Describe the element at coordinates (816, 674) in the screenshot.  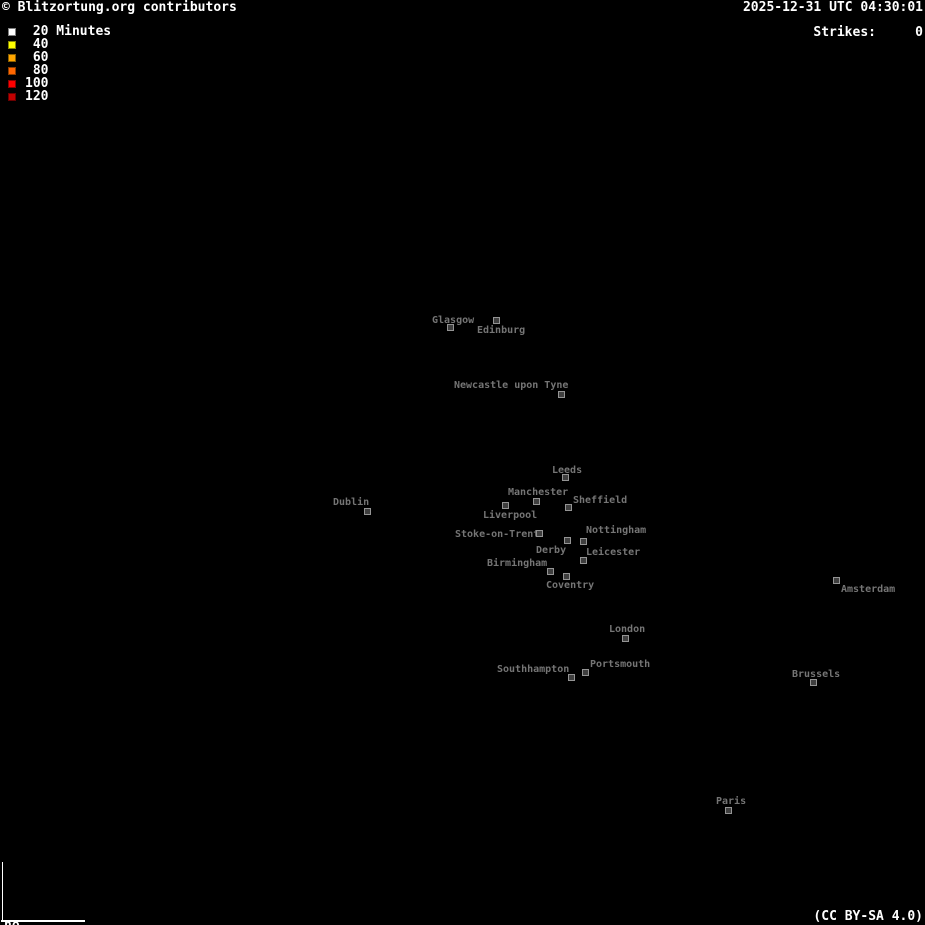
I see `city-label: Brussels` at that location.